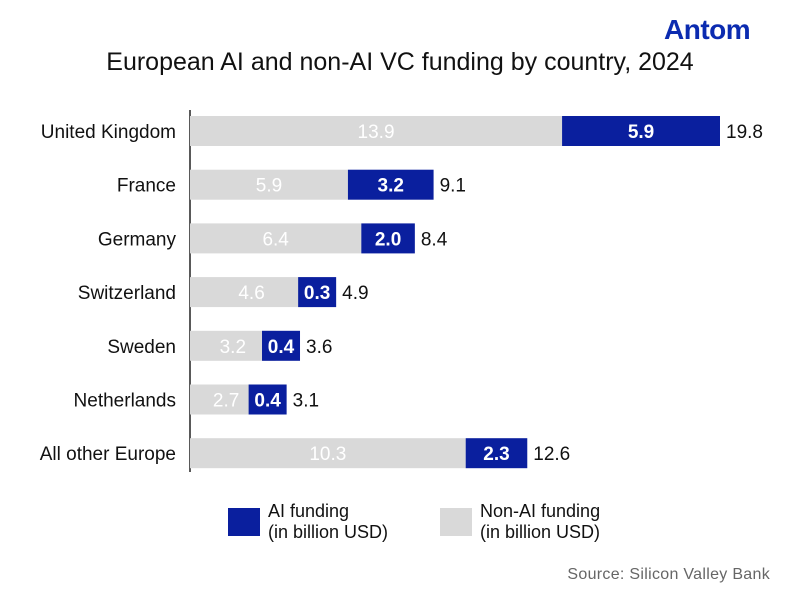 The width and height of the screenshot is (800, 607). I want to click on data-label-non-ai: 3.2, so click(233, 347).